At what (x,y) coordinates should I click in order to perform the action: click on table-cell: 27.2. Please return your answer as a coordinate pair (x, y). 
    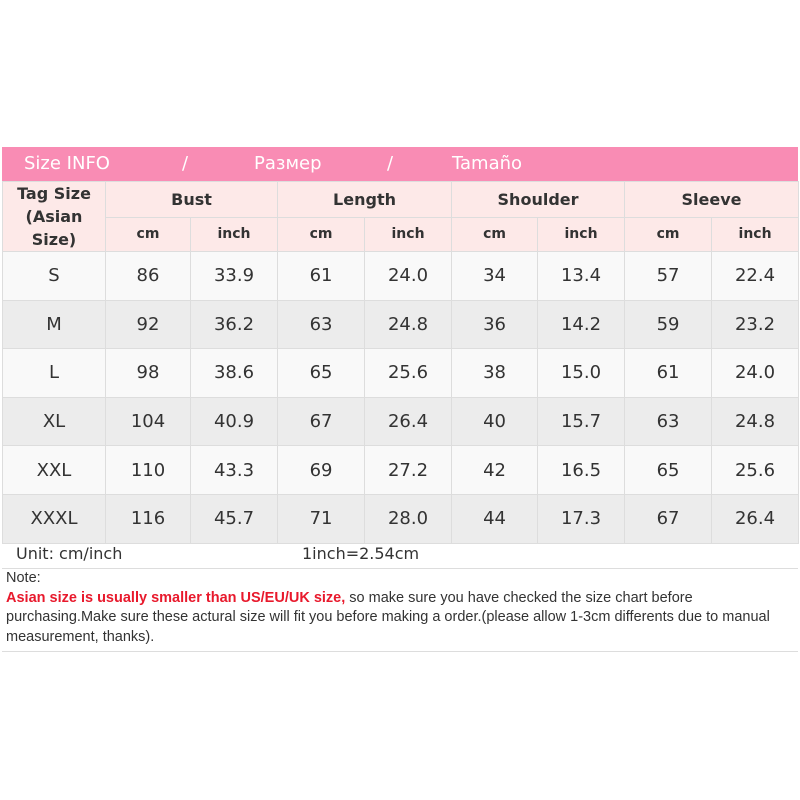
    Looking at the image, I should click on (408, 470).